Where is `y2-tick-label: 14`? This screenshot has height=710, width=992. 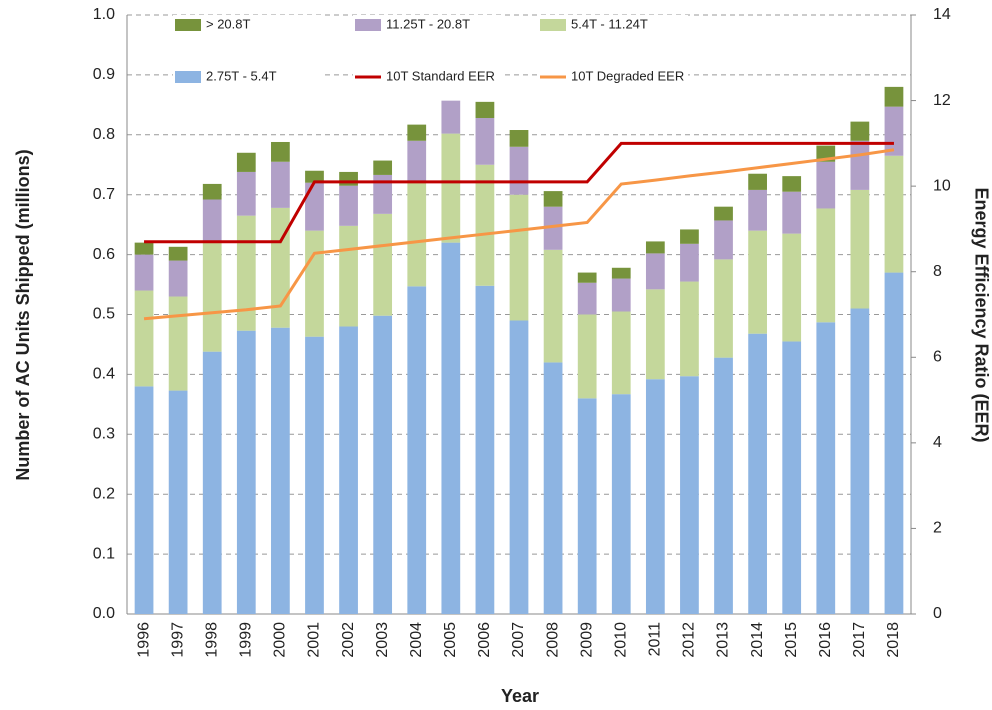 y2-tick-label: 14 is located at coordinates (942, 14).